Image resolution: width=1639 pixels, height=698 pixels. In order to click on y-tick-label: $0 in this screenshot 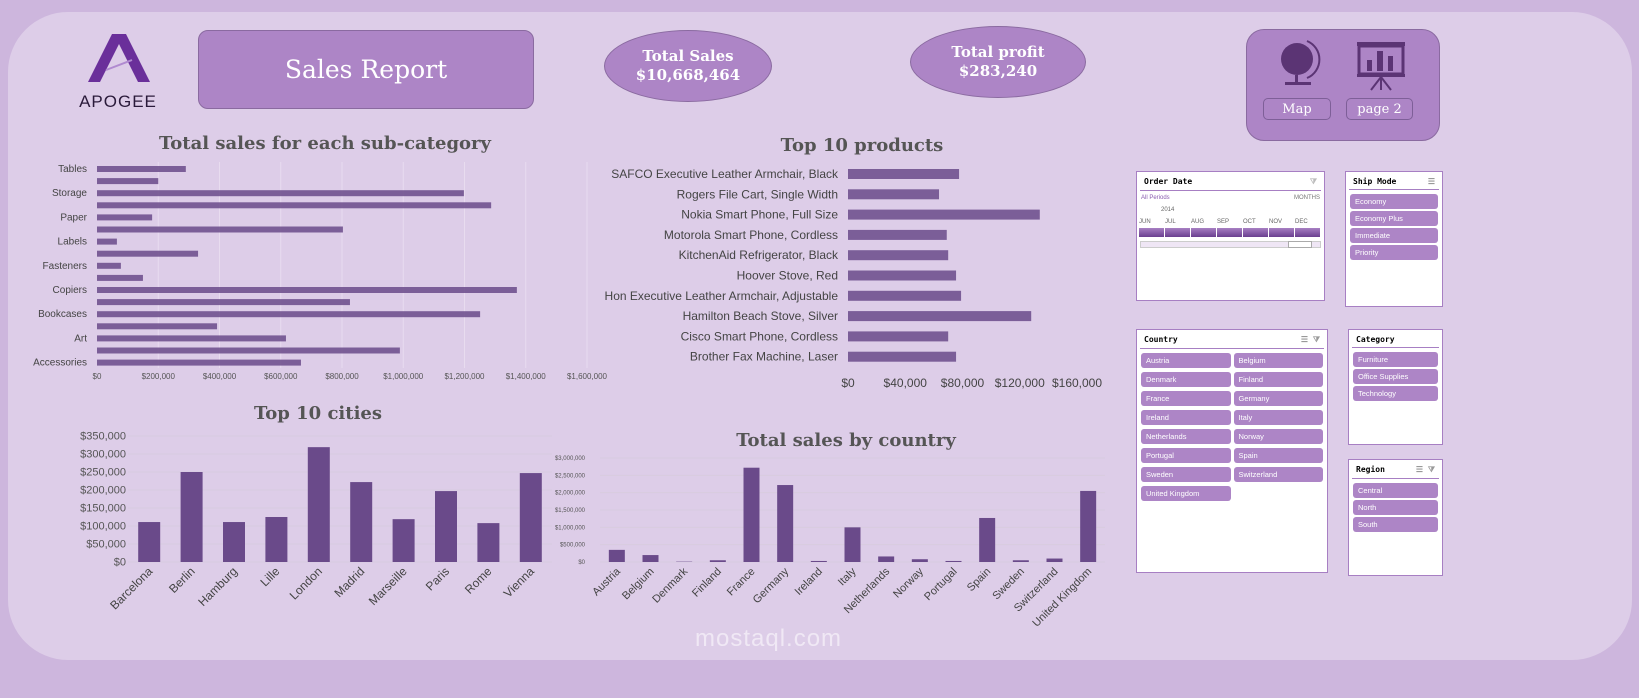, I will do `click(120, 563)`.